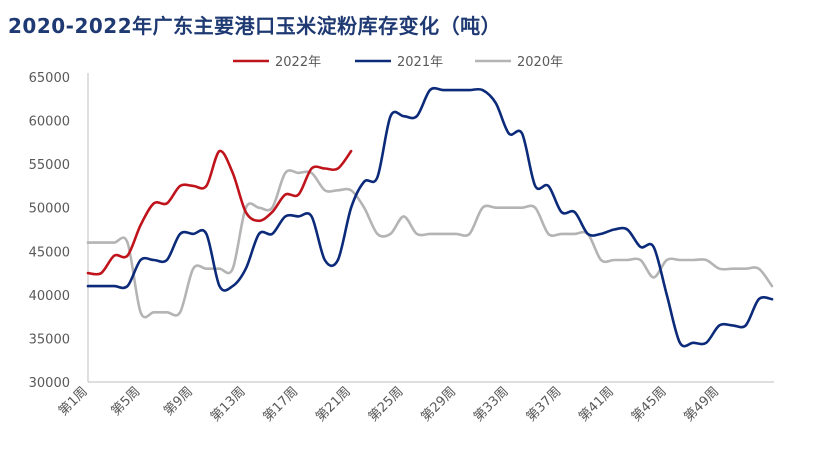  Describe the element at coordinates (49, 122) in the screenshot. I see `y-tick-label: 60000` at that location.